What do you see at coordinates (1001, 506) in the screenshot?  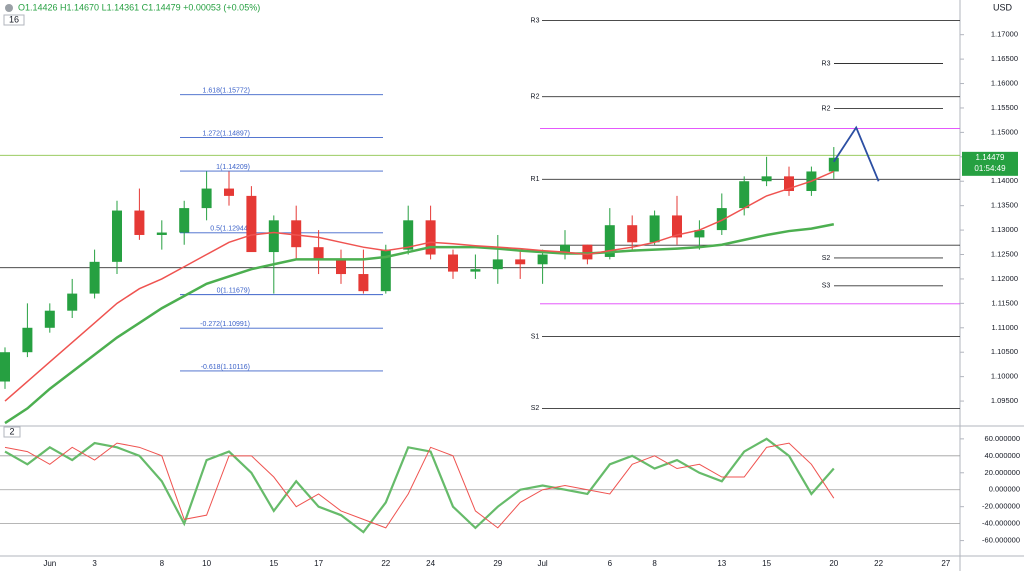 I see `y-tick-label: -20.000000` at bounding box center [1001, 506].